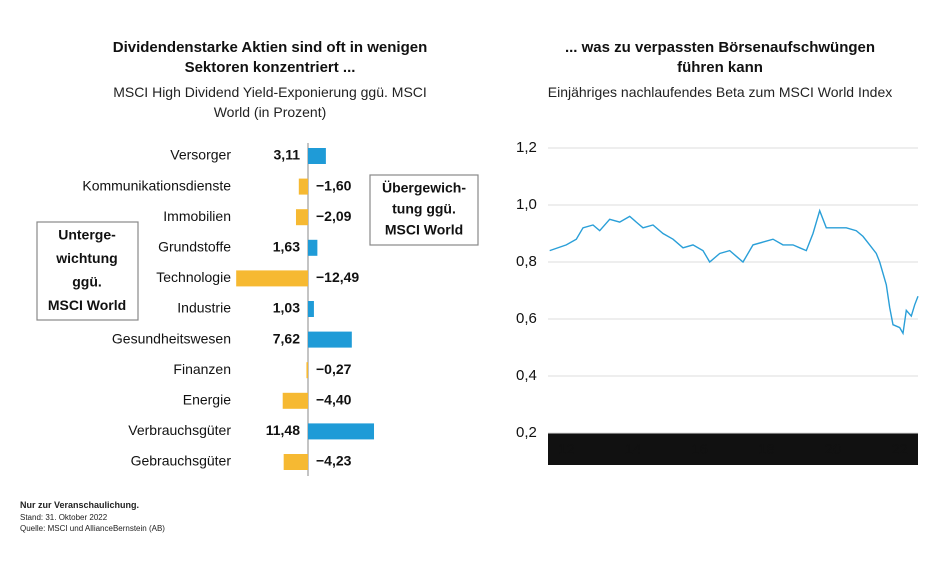 The width and height of the screenshot is (940, 582). I want to click on x-tick-label: 18, so click(766, 449).